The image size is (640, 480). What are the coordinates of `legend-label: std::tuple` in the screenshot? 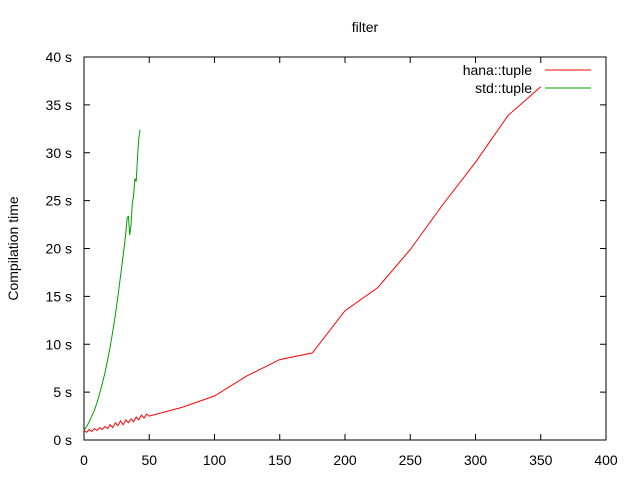 It's located at (503, 88).